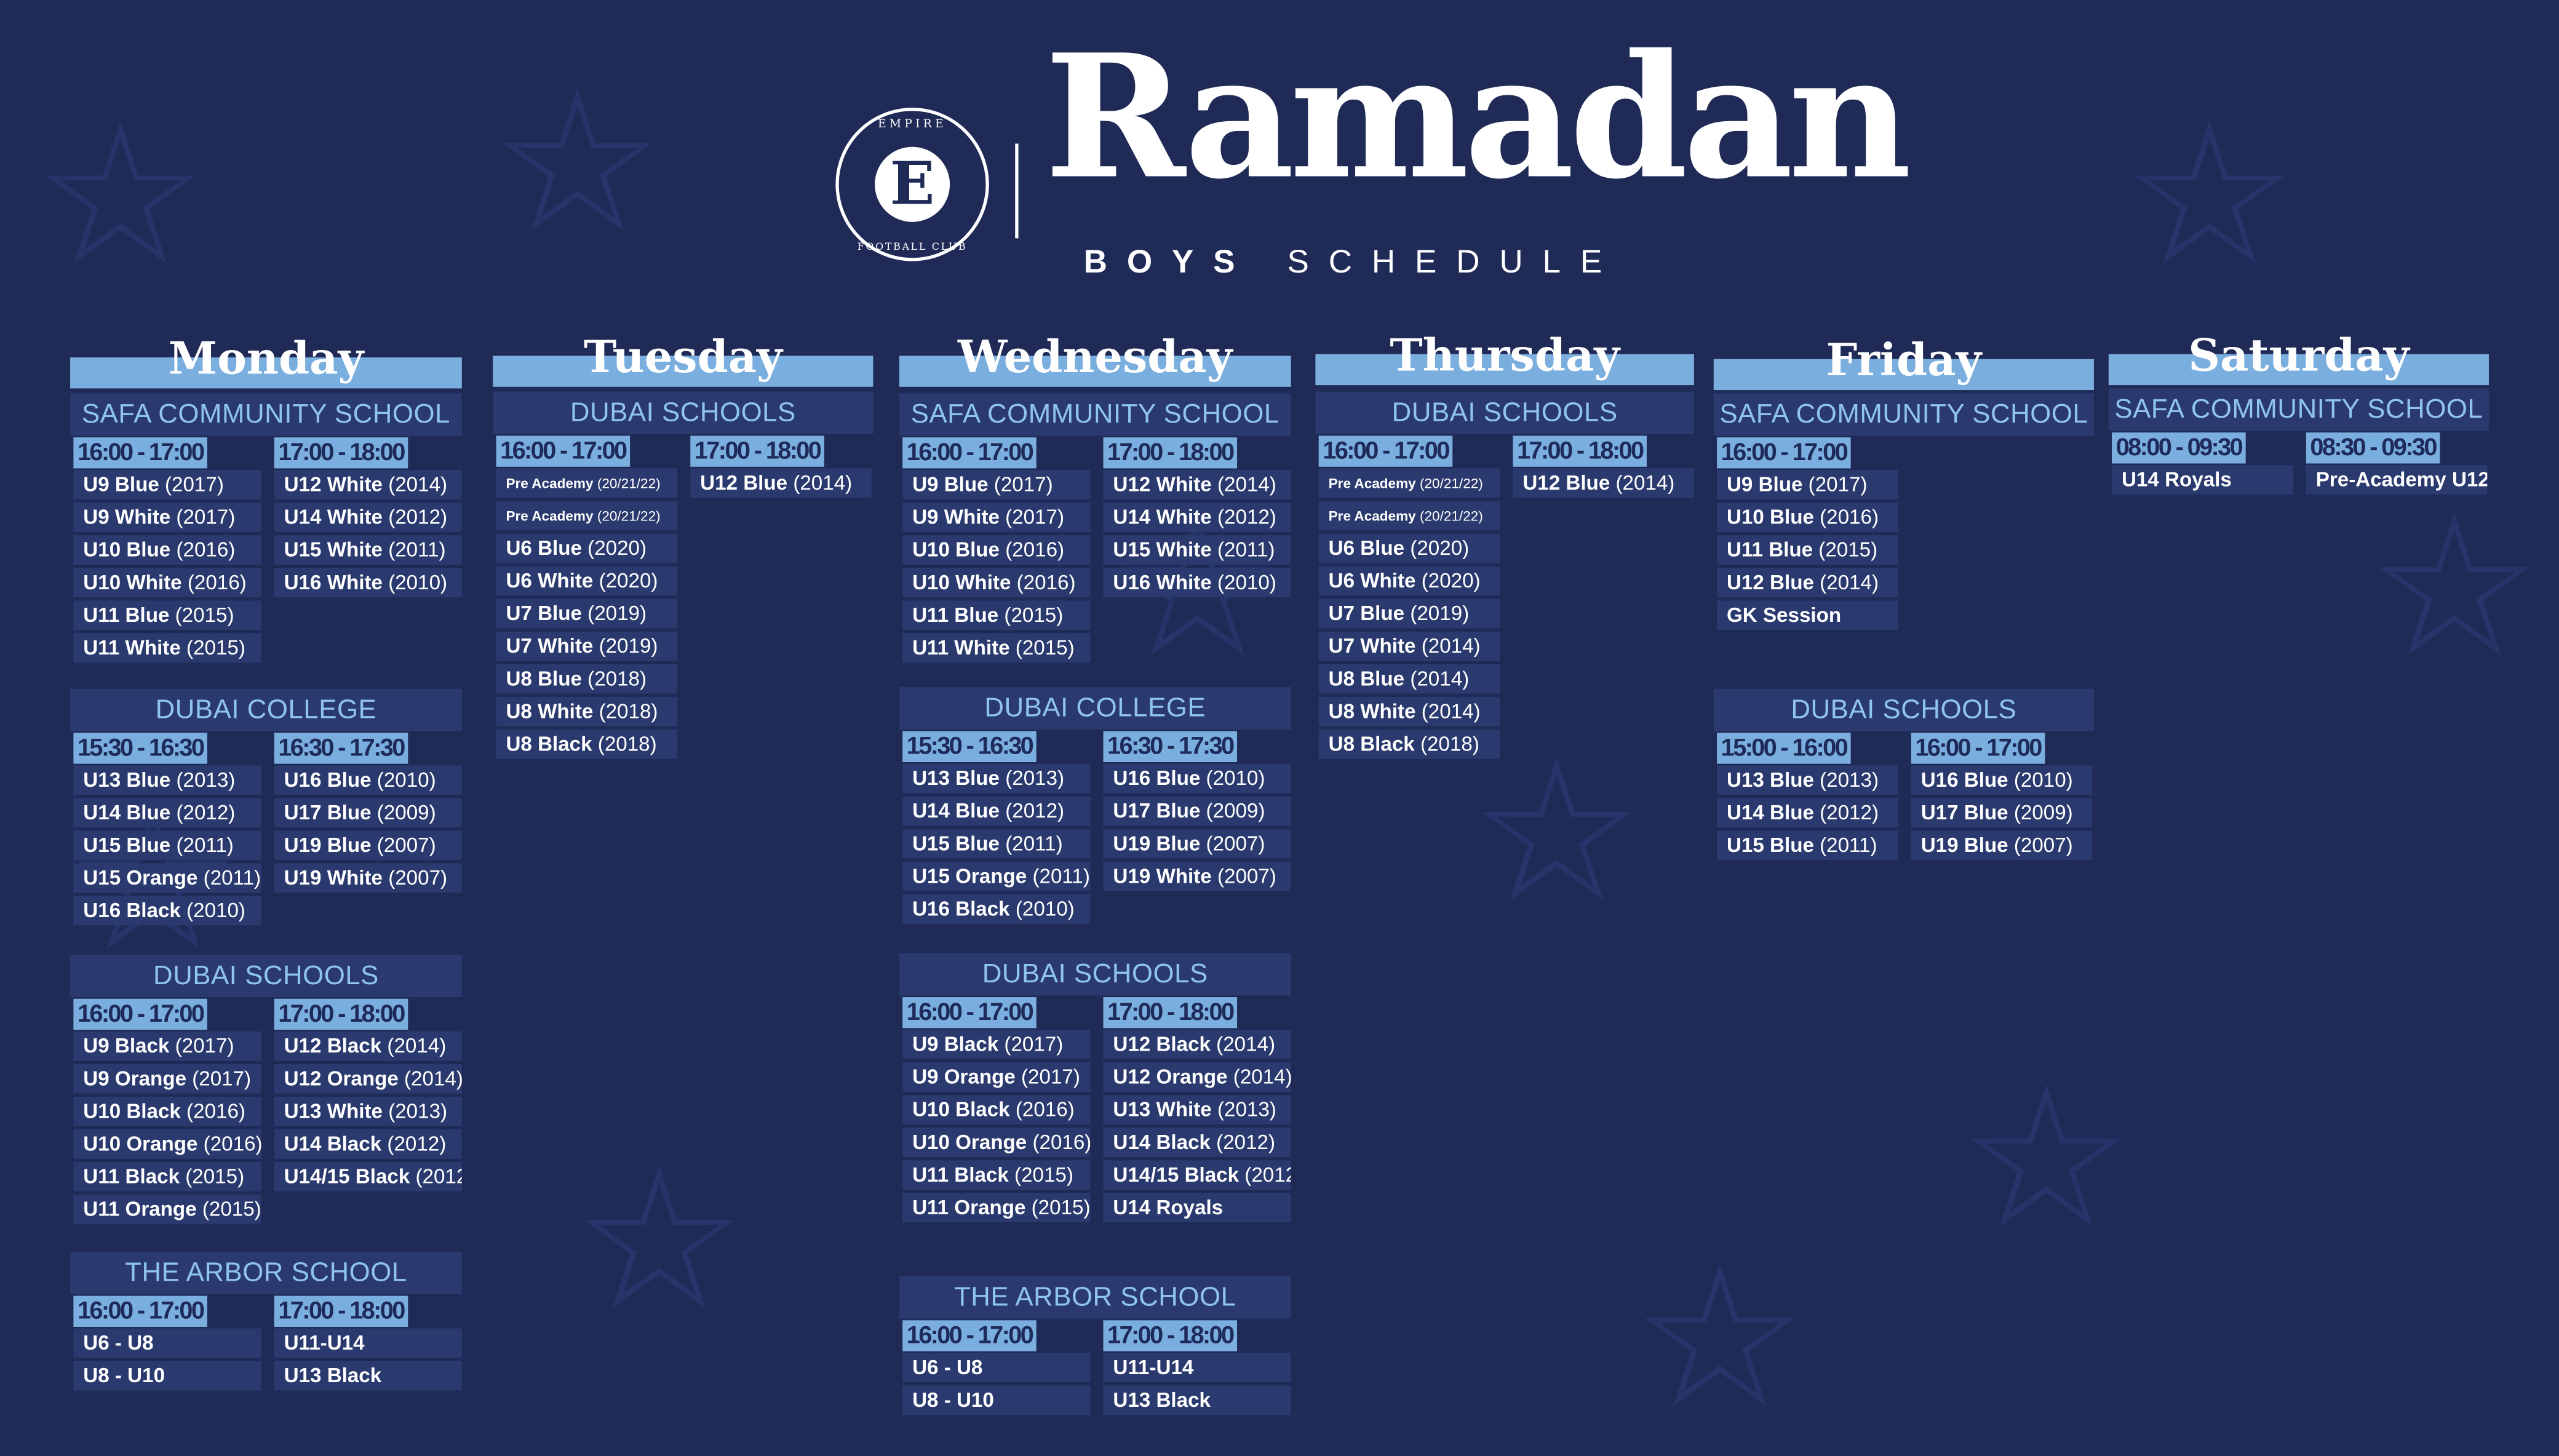 Image resolution: width=2559 pixels, height=1456 pixels. What do you see at coordinates (2299, 356) in the screenshot?
I see `day-title-saturday: Saturday` at bounding box center [2299, 356].